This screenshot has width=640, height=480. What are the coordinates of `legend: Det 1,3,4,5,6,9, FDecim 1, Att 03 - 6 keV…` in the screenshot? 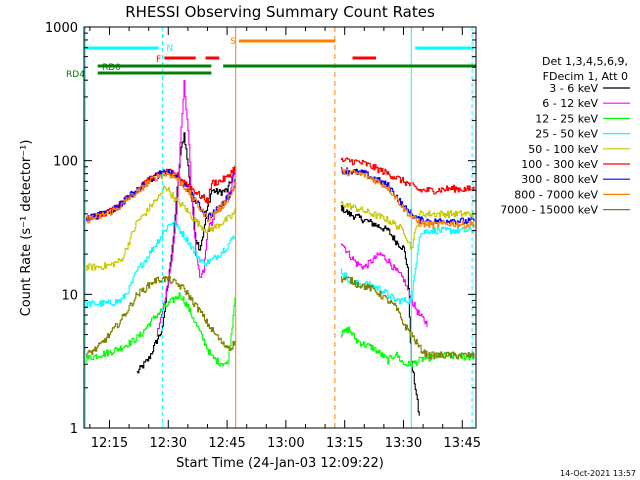 It's located at (565, 136).